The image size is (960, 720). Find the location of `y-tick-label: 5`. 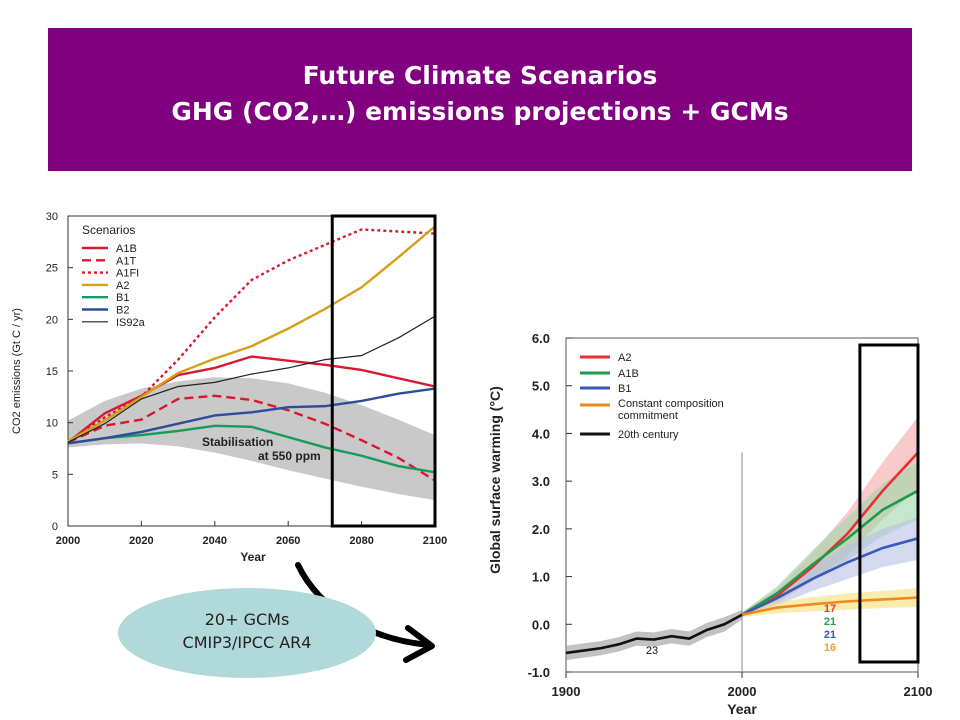

y-tick-label: 5 is located at coordinates (55, 475).